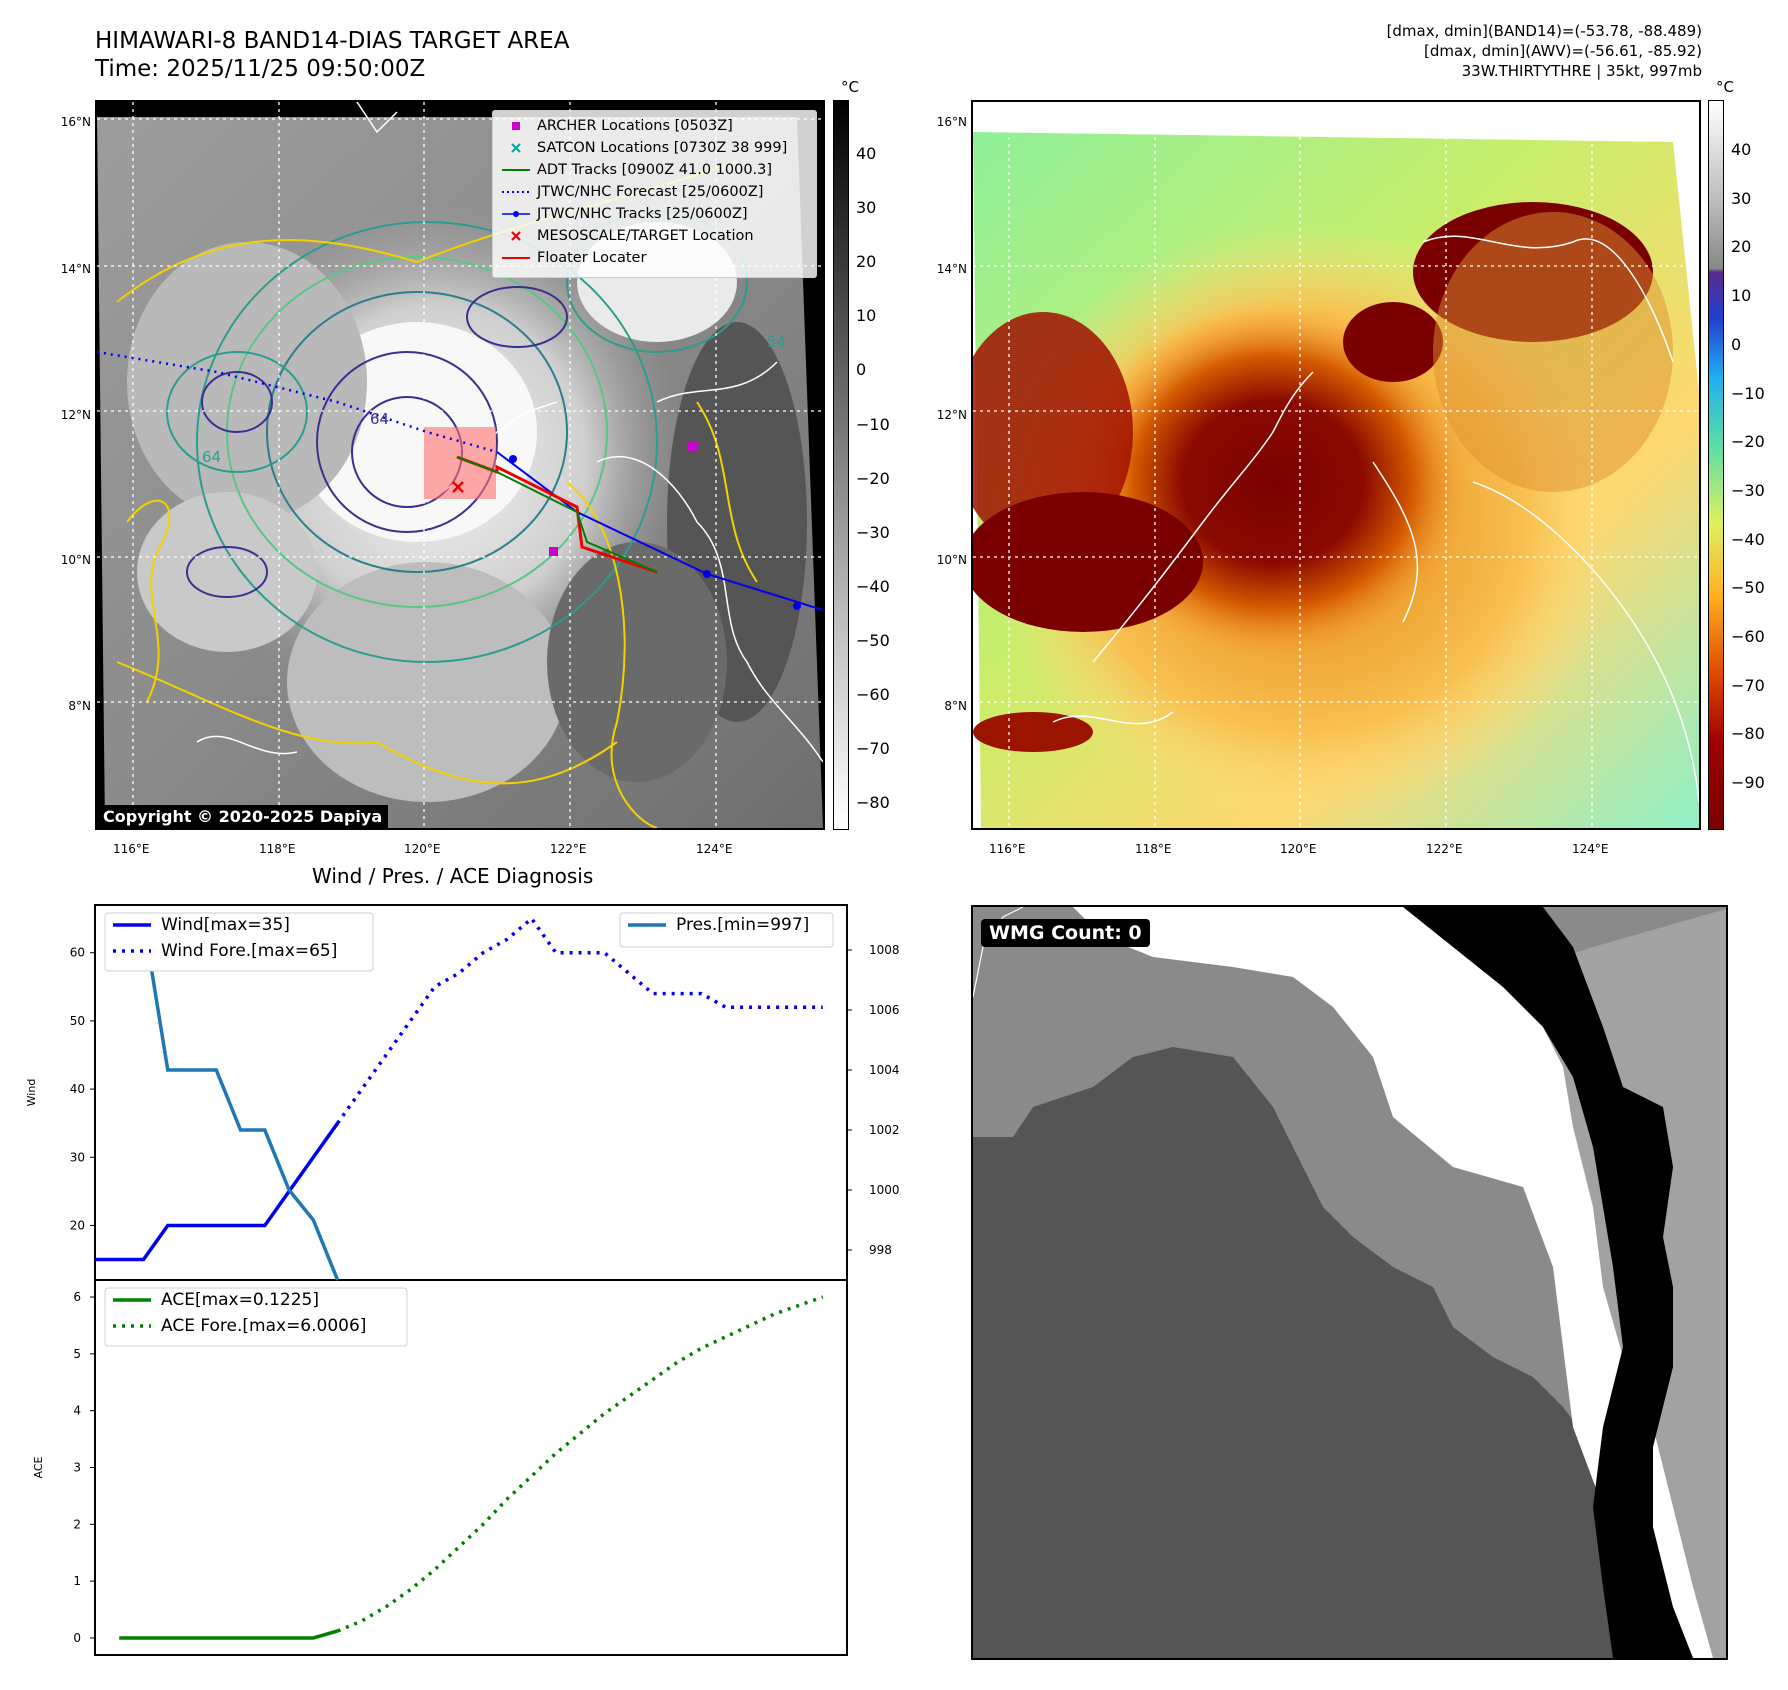 This screenshot has width=1788, height=1690. Describe the element at coordinates (884, 1010) in the screenshot. I see `pres-tick-label: 1006` at that location.